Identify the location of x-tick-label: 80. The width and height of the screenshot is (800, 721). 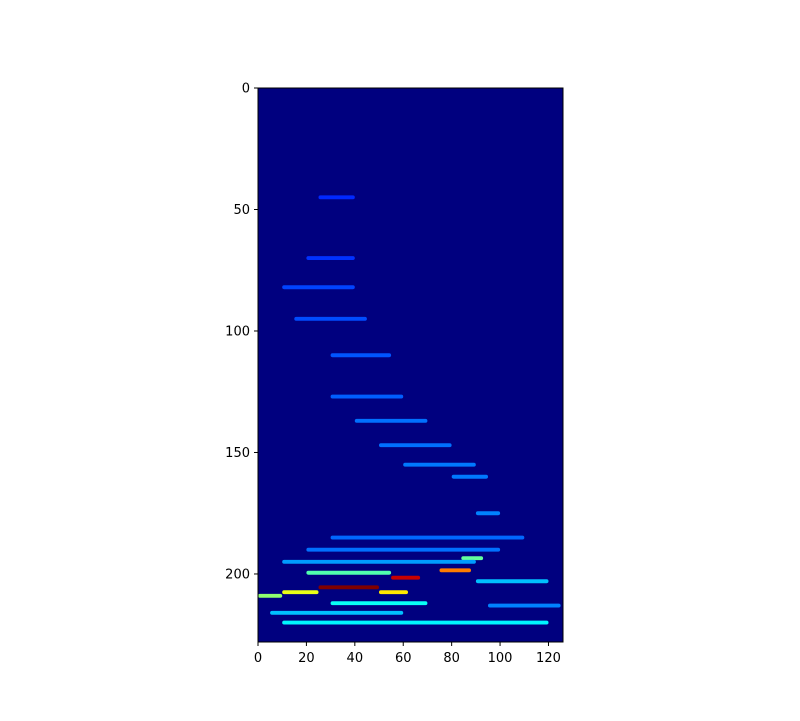
(451, 658).